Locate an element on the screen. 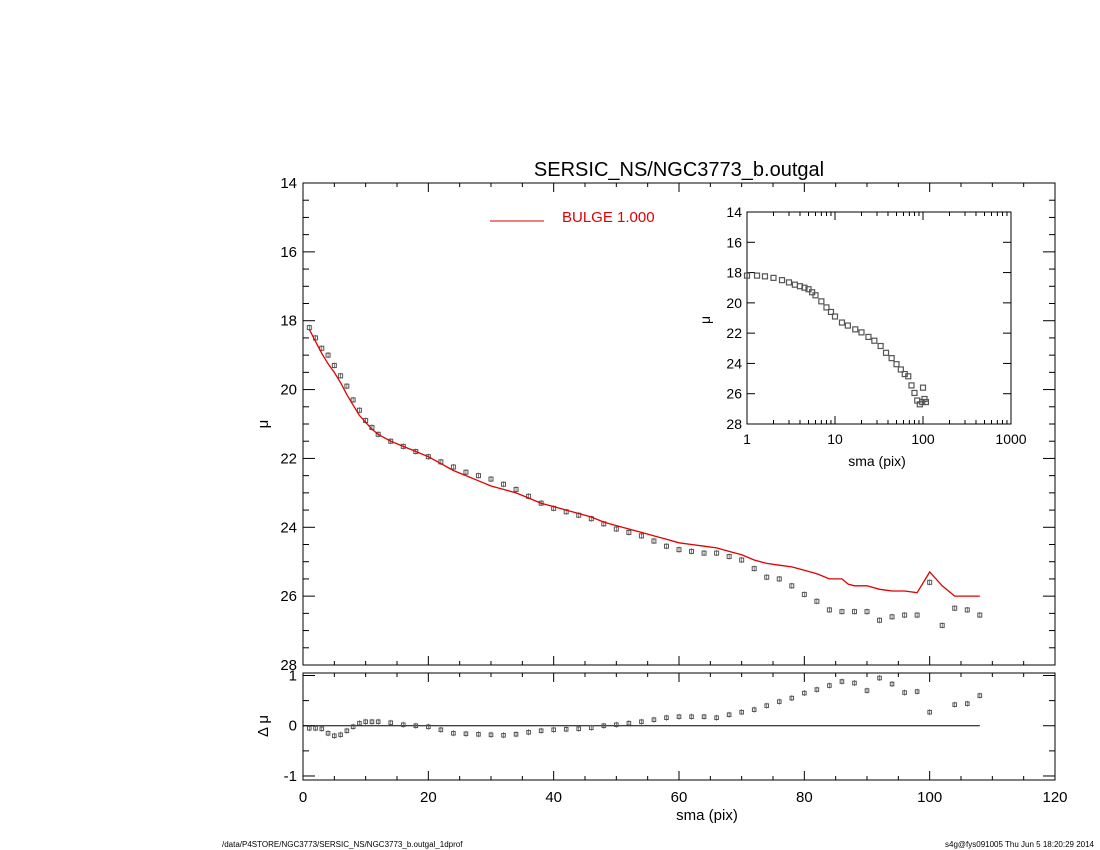  inset-plot-frame is located at coordinates (879, 318).